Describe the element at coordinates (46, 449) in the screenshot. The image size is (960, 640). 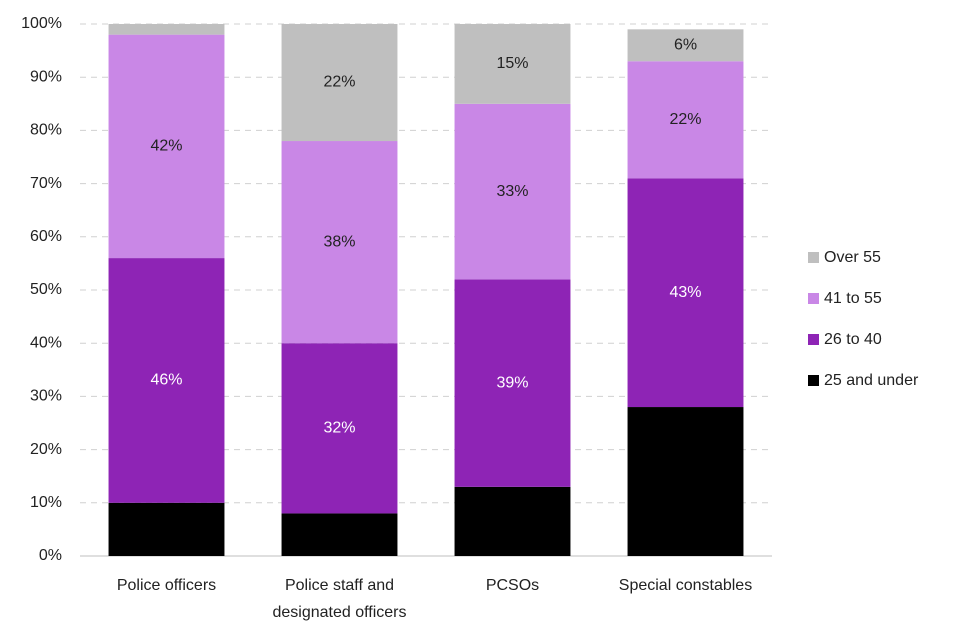
I see `y-tick-label: 20%` at that location.